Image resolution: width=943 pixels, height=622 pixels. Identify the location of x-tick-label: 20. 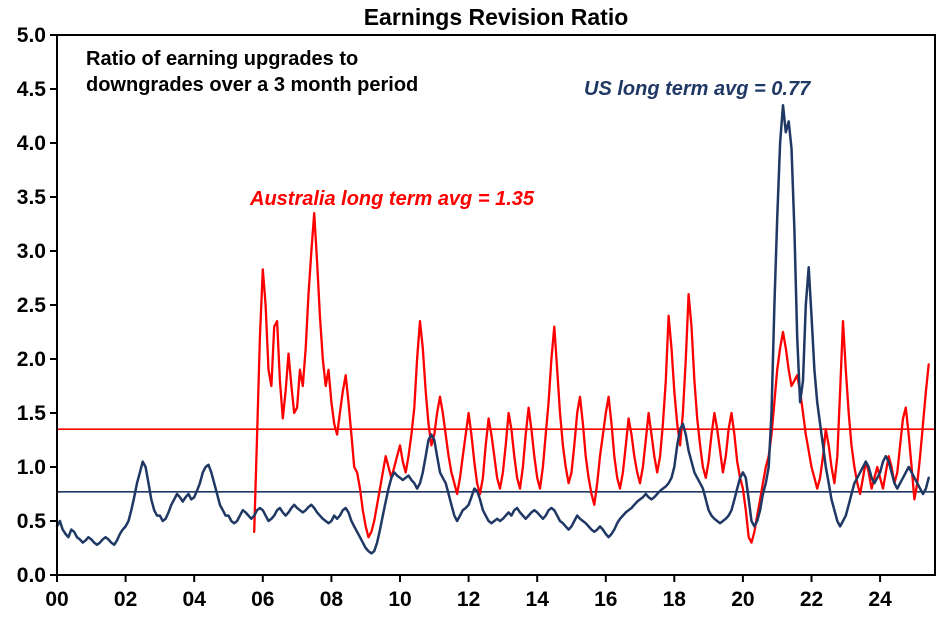
(742, 599).